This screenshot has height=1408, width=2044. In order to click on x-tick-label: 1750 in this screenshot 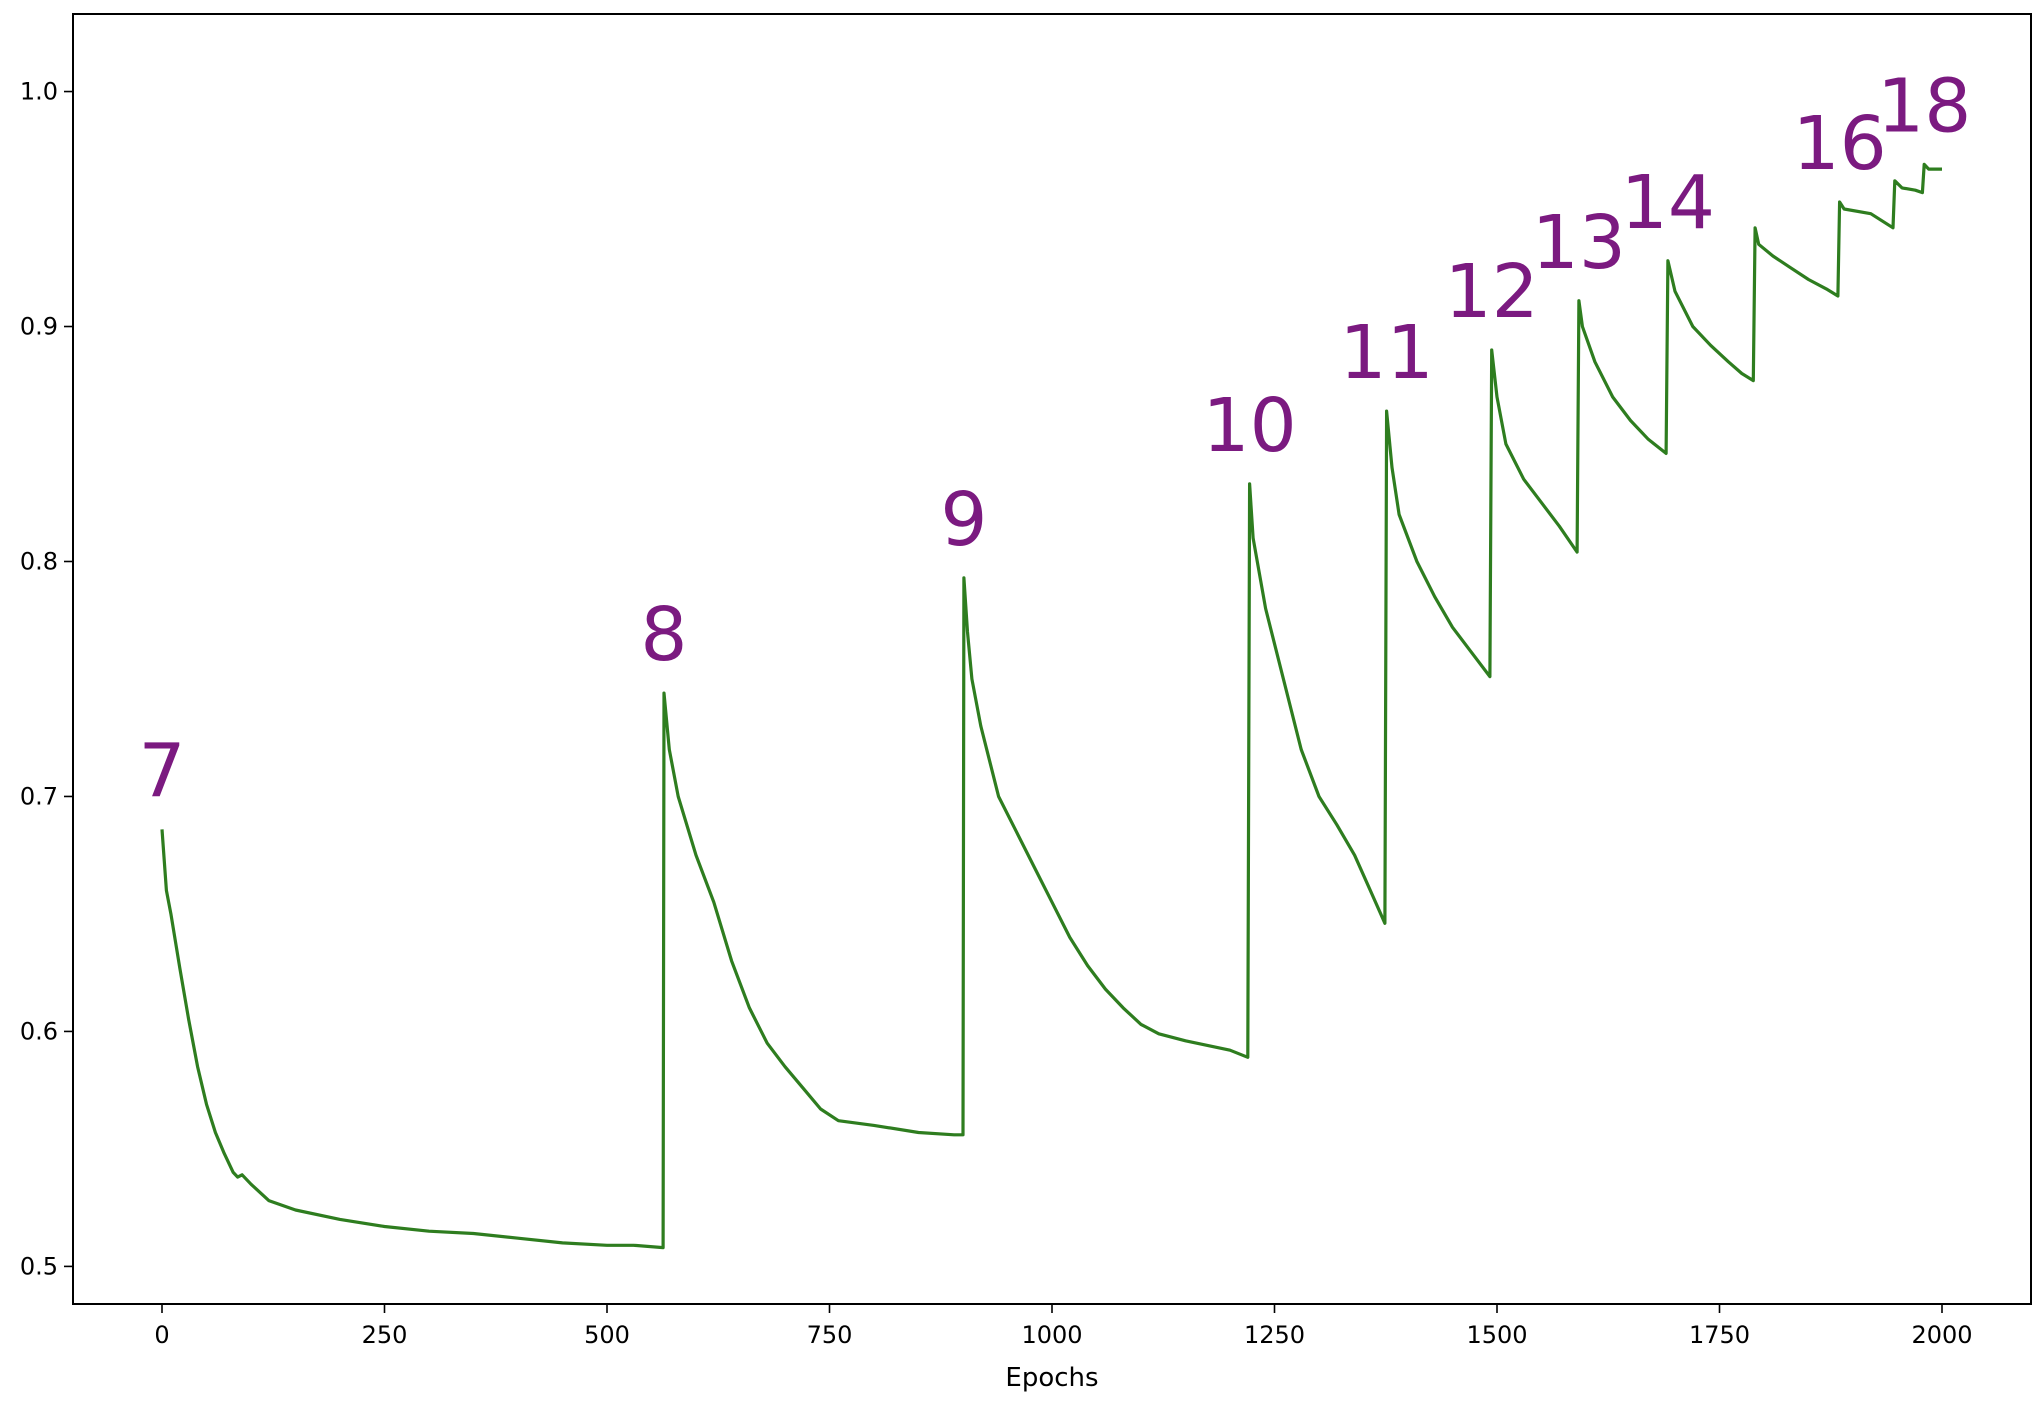, I will do `click(1719, 1335)`.